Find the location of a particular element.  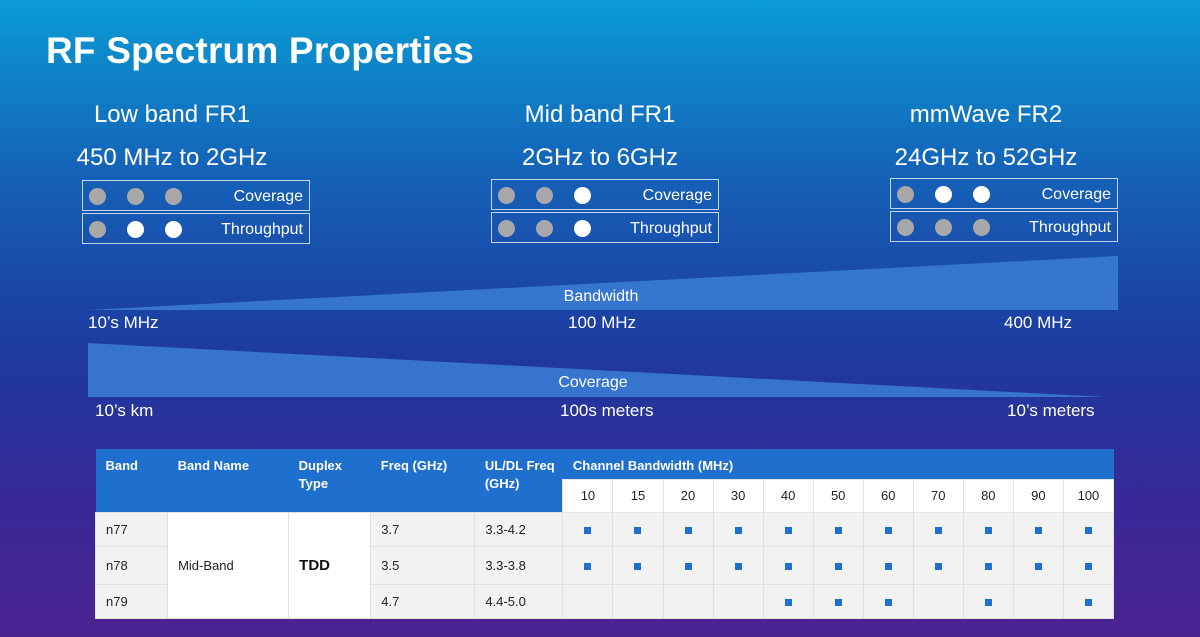

band-name-low: Low band FR1 is located at coordinates (172, 114).